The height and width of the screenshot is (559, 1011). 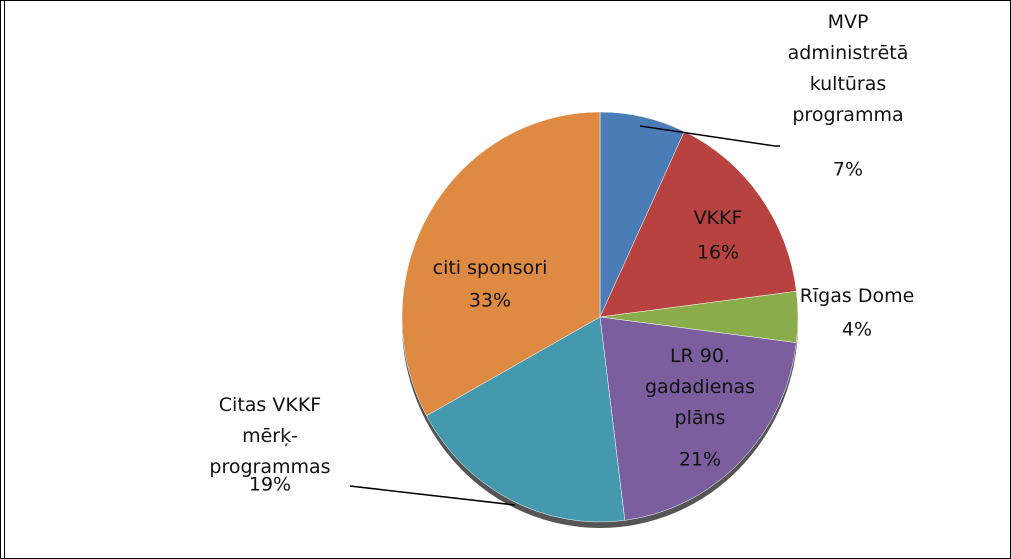 What do you see at coordinates (848, 68) in the screenshot?
I see `slice-label: MVP administrētā kultūras programma` at bounding box center [848, 68].